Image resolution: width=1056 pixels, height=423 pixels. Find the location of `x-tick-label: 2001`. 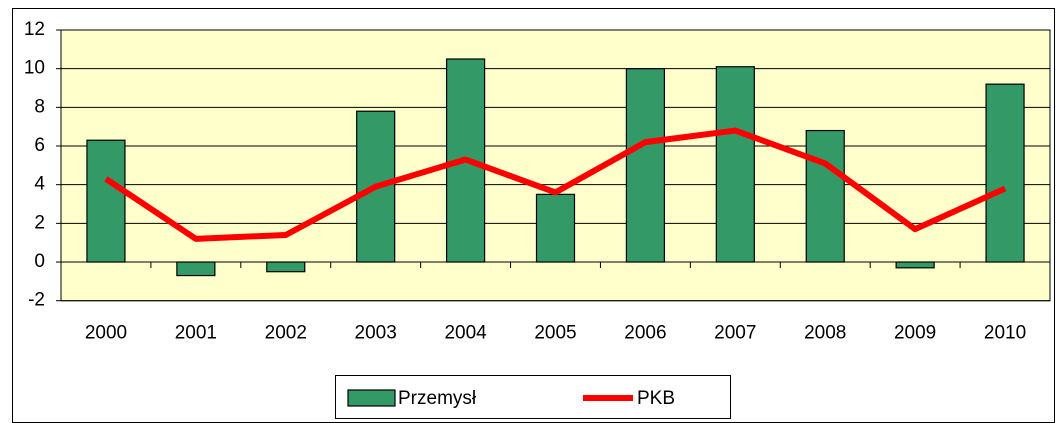

x-tick-label: 2001 is located at coordinates (196, 333).